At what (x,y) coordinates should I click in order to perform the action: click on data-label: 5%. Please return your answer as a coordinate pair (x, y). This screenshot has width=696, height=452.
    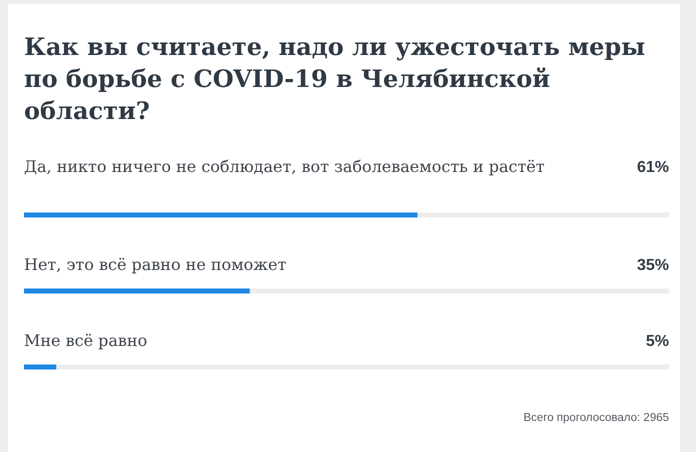
    Looking at the image, I should click on (657, 341).